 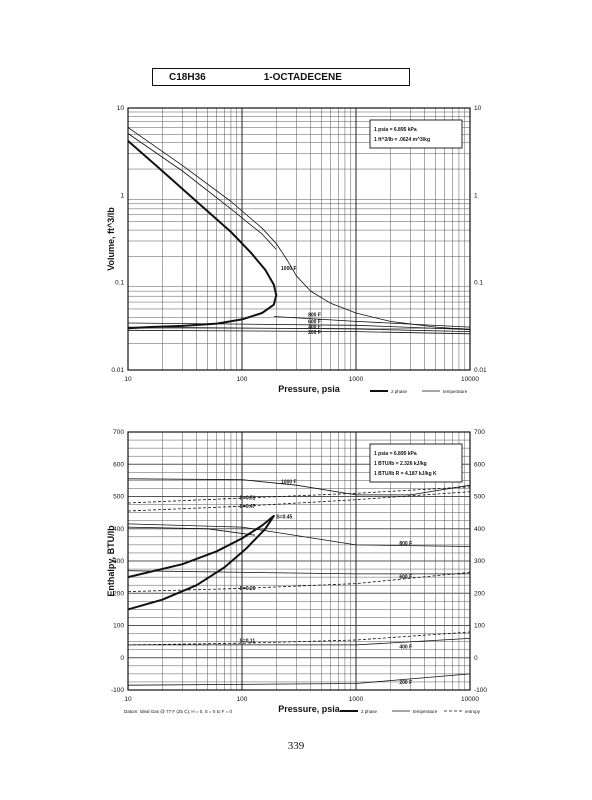 I want to click on chart-title-box: C18H36 1-OCTADECENE, so click(x=281, y=77).